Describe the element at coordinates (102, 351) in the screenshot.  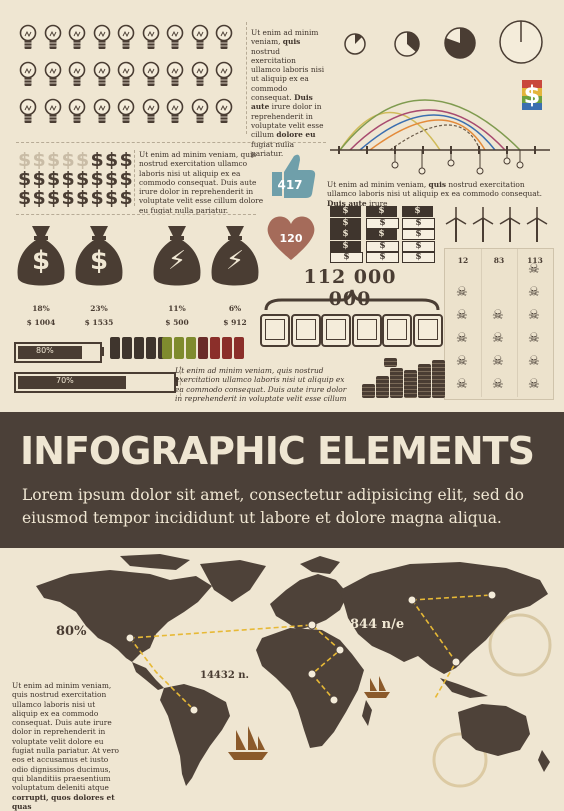
I see `battery-1-cap` at that location.